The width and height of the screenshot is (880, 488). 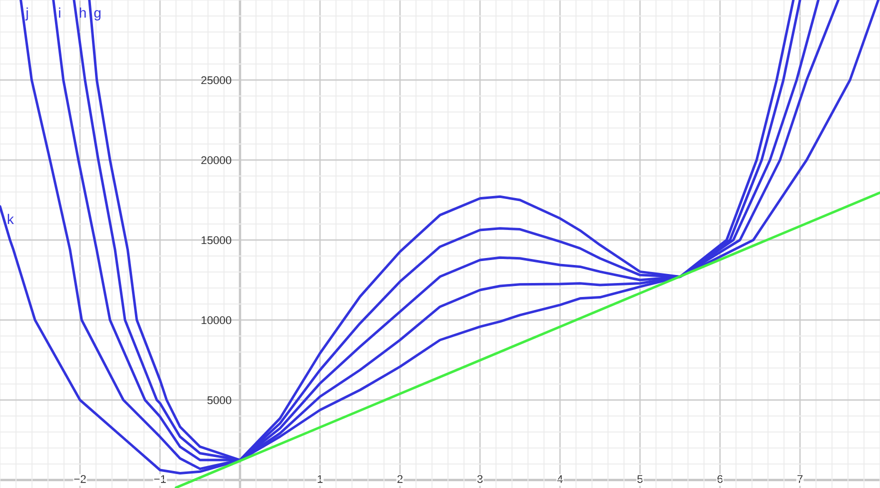 I want to click on y-tick-label: 25000, so click(x=216, y=80).